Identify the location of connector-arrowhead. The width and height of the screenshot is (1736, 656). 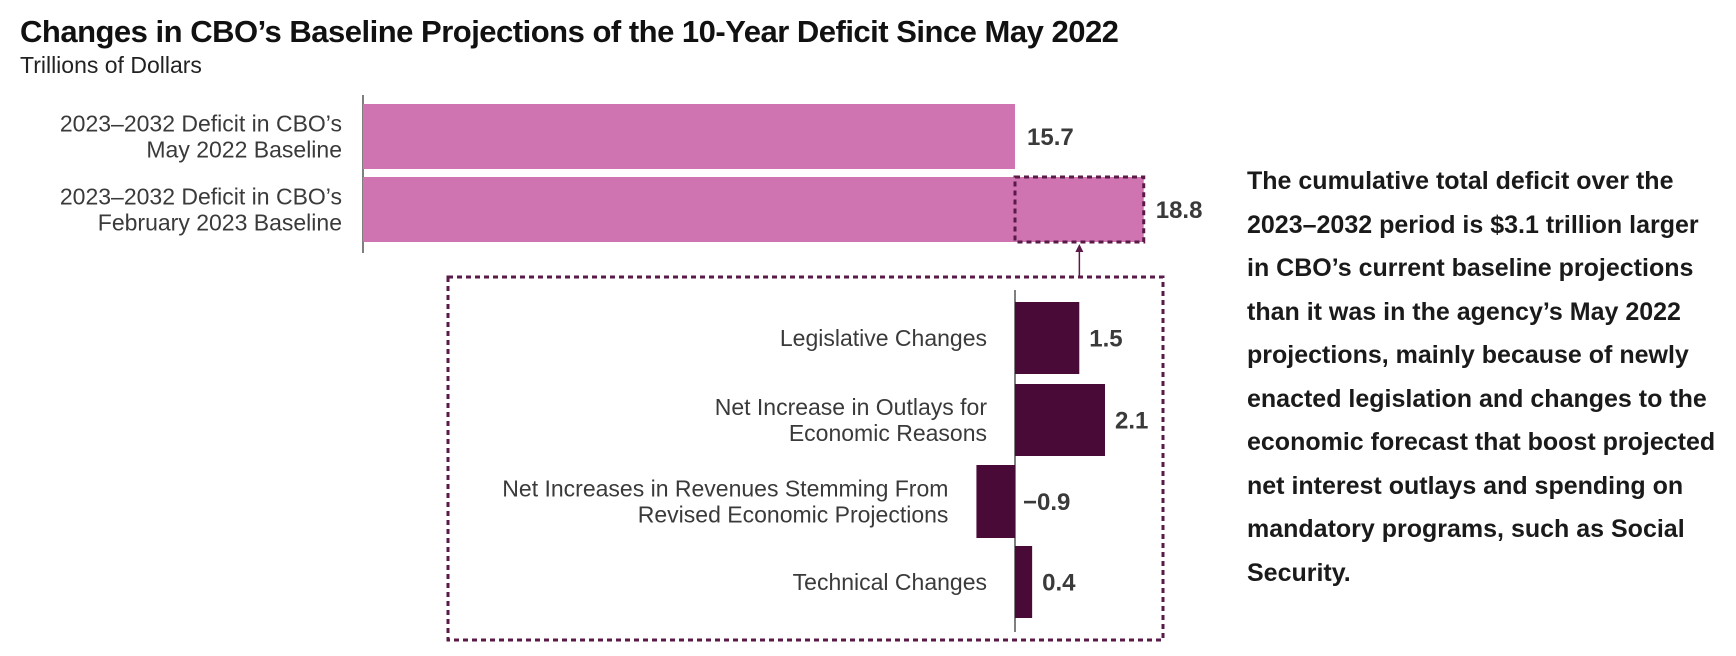
(1079, 248).